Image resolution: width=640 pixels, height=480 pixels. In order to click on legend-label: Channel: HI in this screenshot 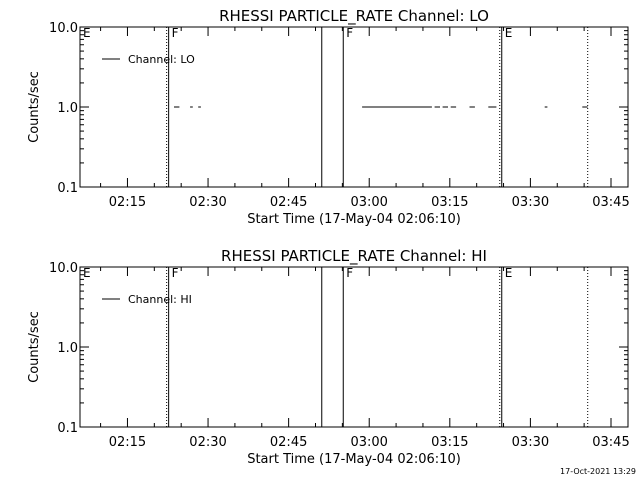, I will do `click(160, 299)`.